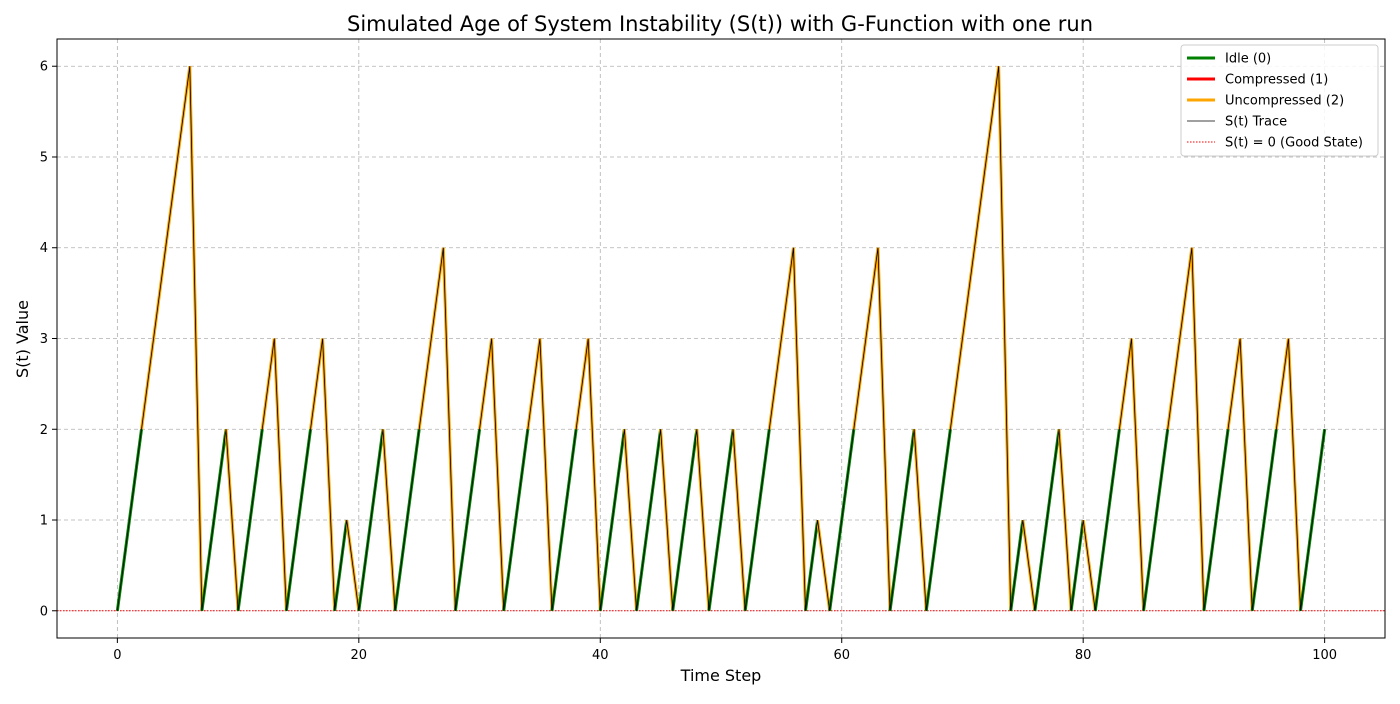 Image resolution: width=1400 pixels, height=704 pixels. Describe the element at coordinates (1256, 122) in the screenshot. I see `legend-entry: S(t) Trace` at that location.